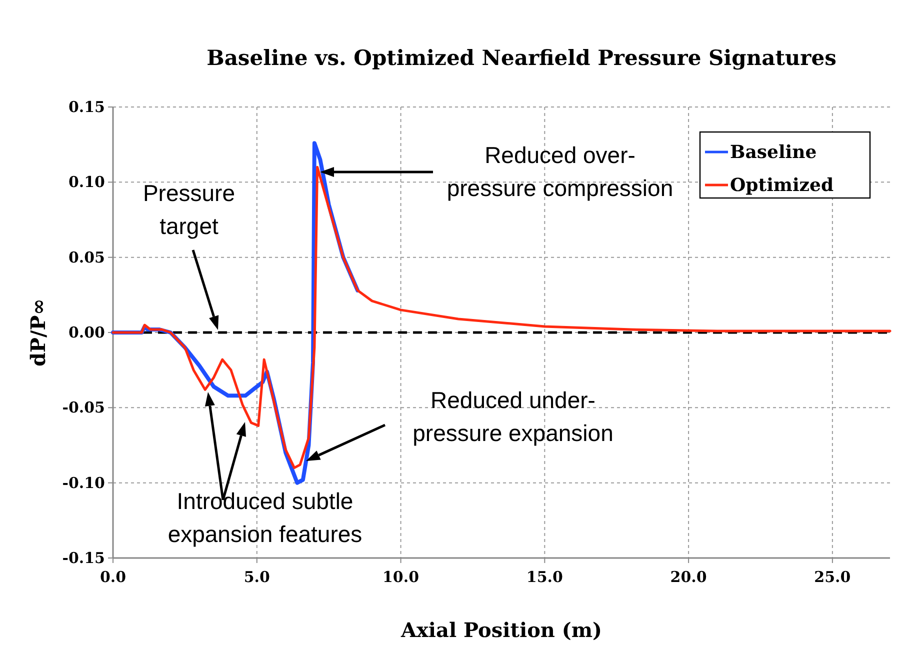  I want to click on legend-label: Optimized, so click(782, 185).